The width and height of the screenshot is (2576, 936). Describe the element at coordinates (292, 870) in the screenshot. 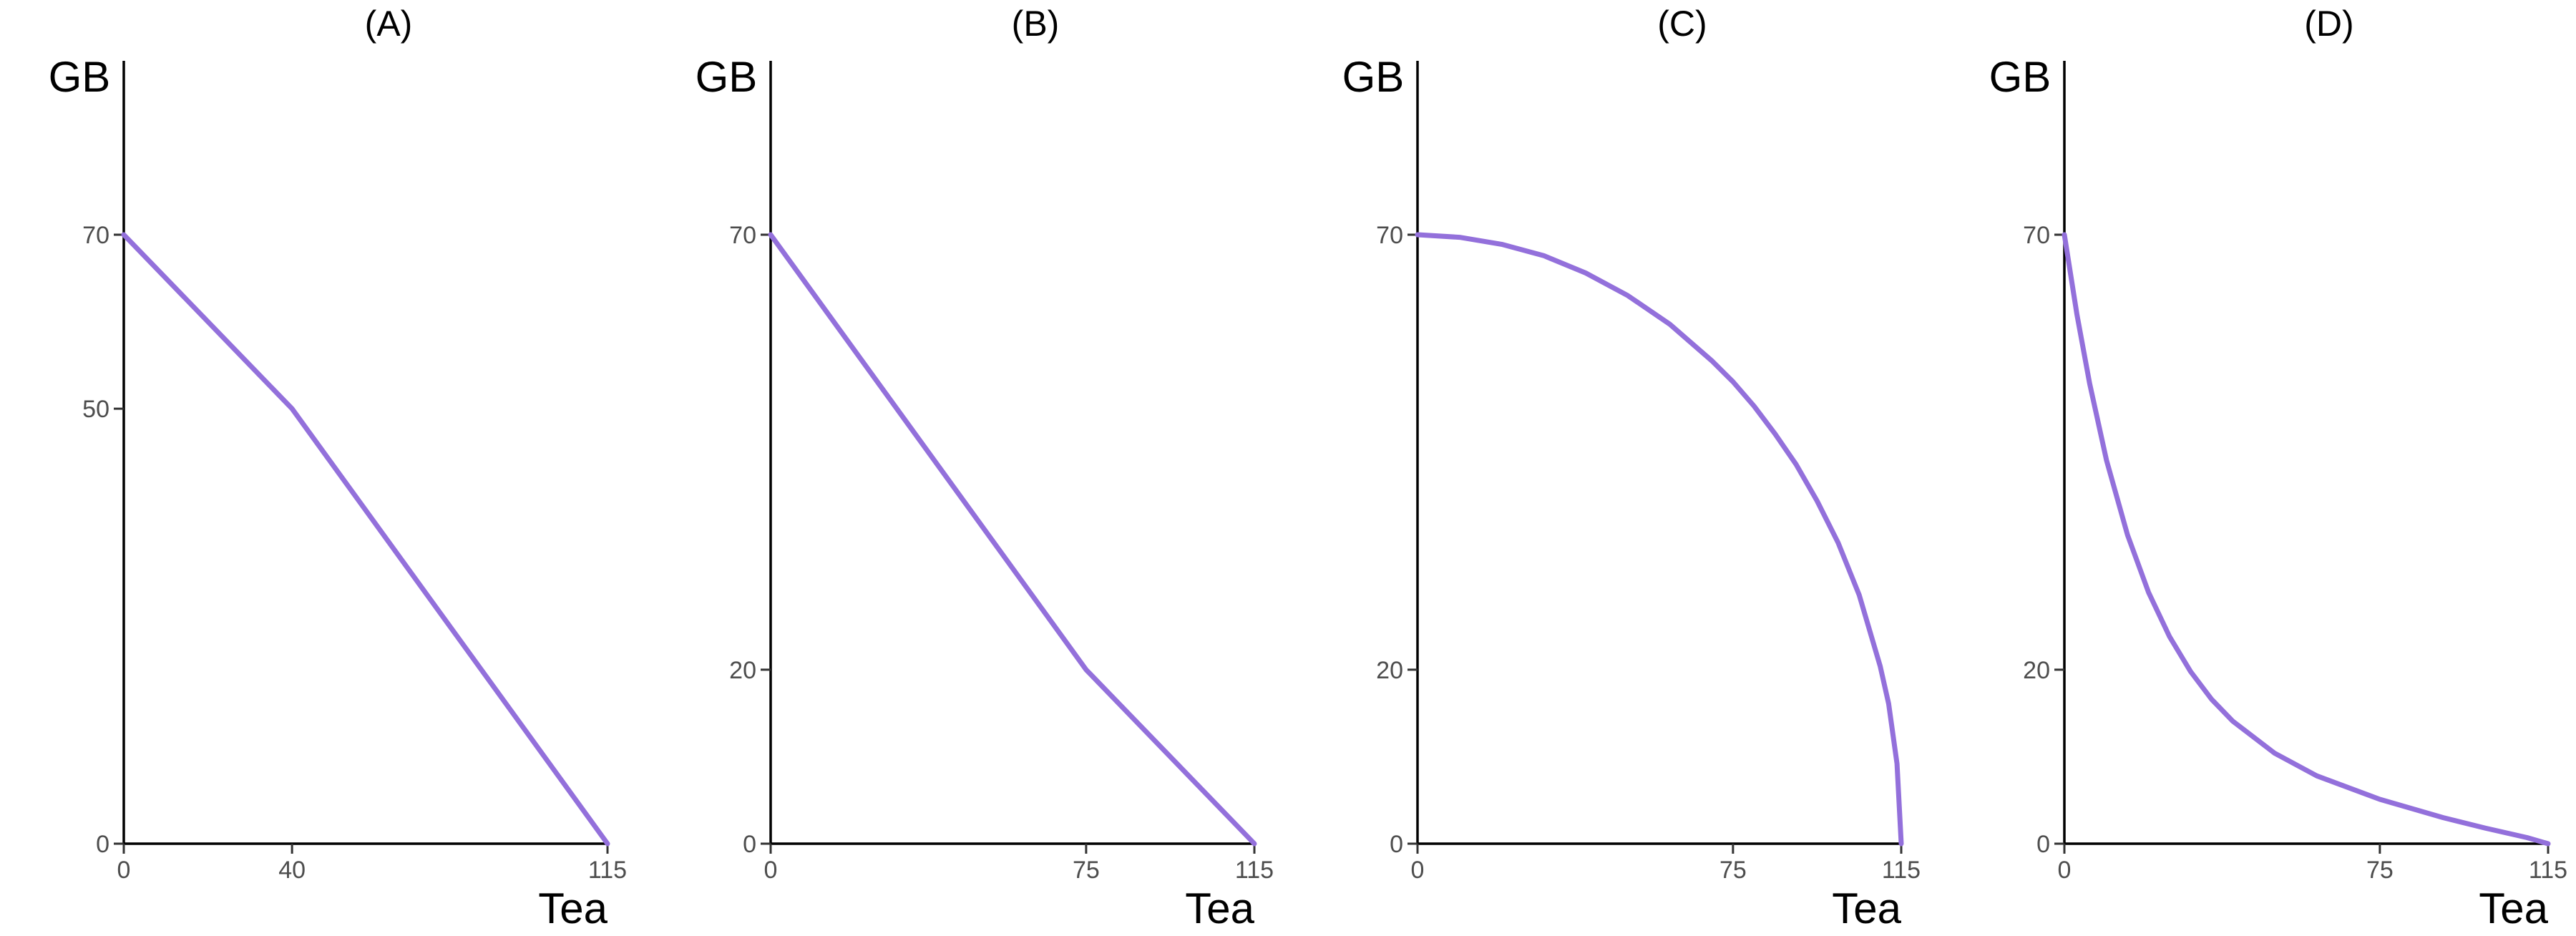

I see `x-tick-label: 40` at that location.